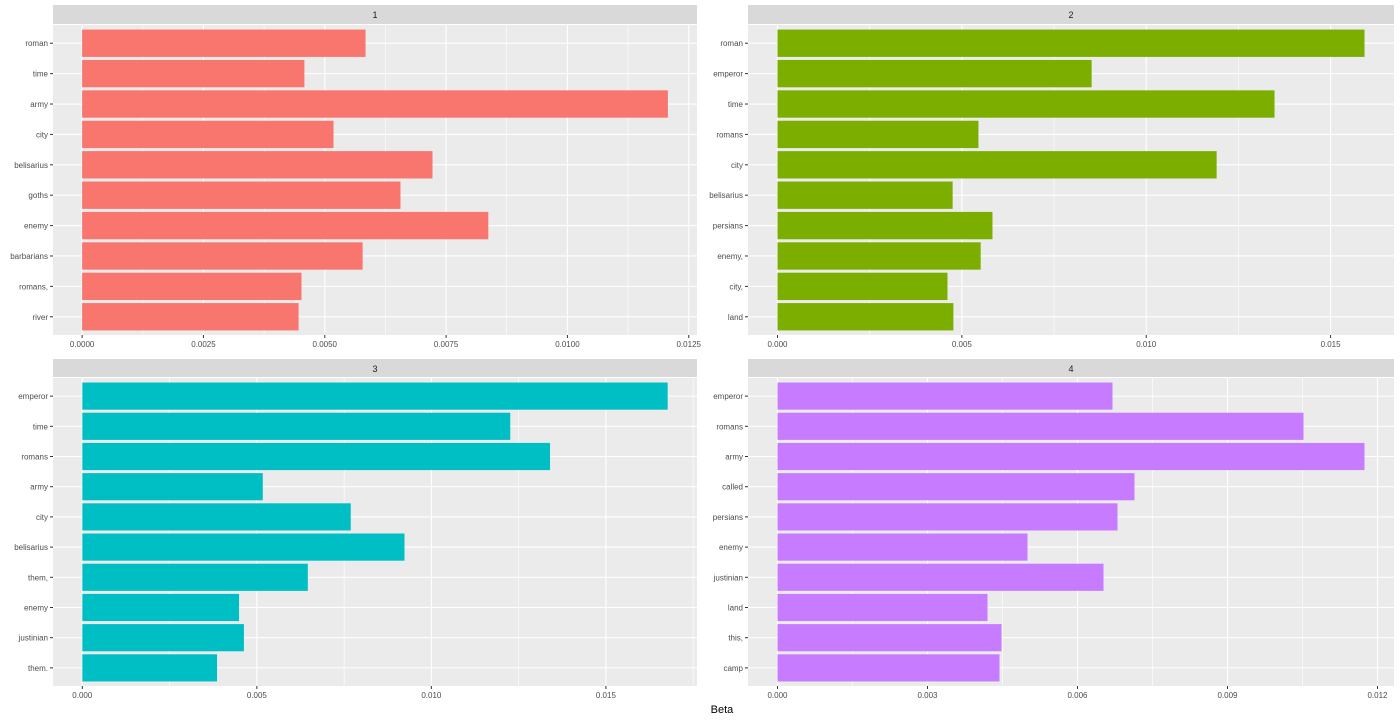 The height and width of the screenshot is (720, 1400). I want to click on x-tick-label: 0.0025, so click(203, 344).